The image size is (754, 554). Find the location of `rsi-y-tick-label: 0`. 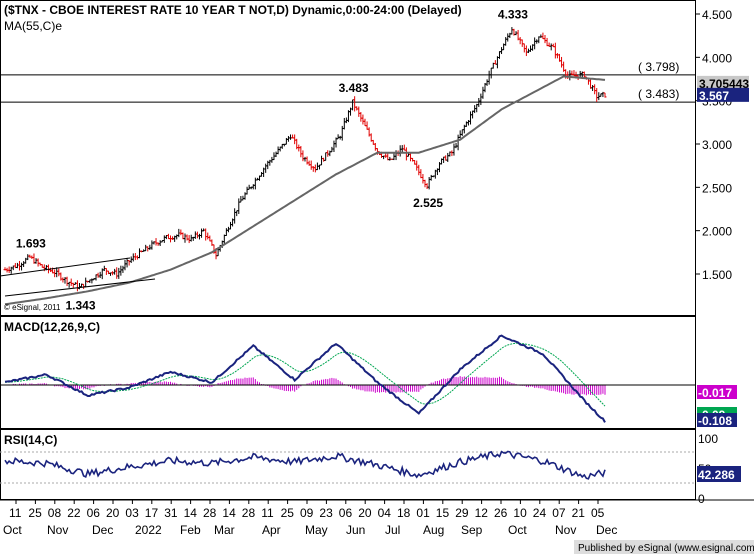

rsi-y-tick-label: 0 is located at coordinates (701, 499).